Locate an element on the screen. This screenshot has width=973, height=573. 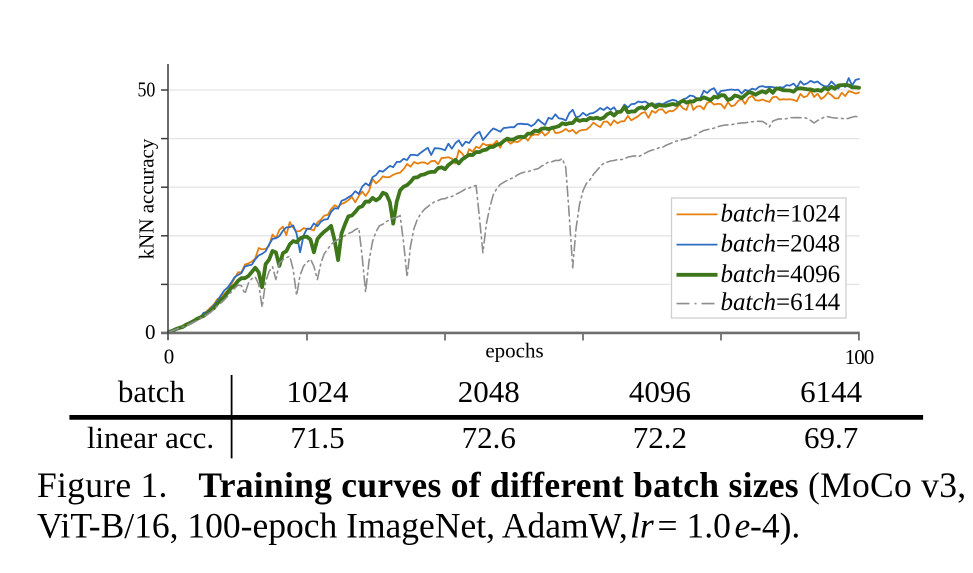
svg-text: batch=6144 is located at coordinates (781, 302).